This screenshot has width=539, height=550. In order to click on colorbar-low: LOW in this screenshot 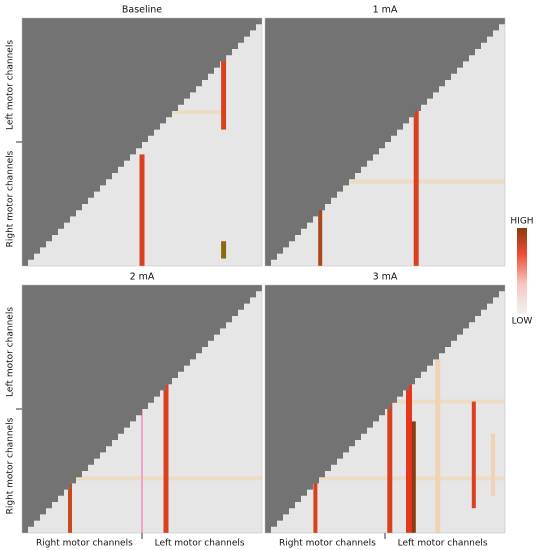, I will do `click(522, 322)`.